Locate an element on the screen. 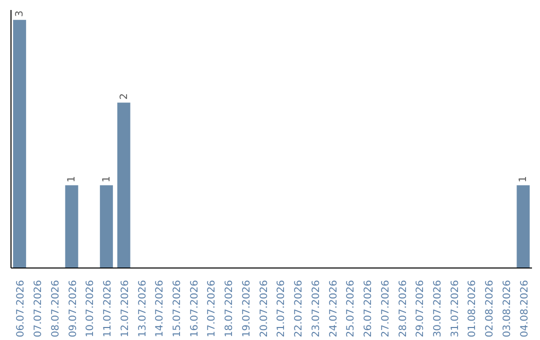 The height and width of the screenshot is (340, 540). x-tick-label: 10.07.2026 is located at coordinates (90, 309).